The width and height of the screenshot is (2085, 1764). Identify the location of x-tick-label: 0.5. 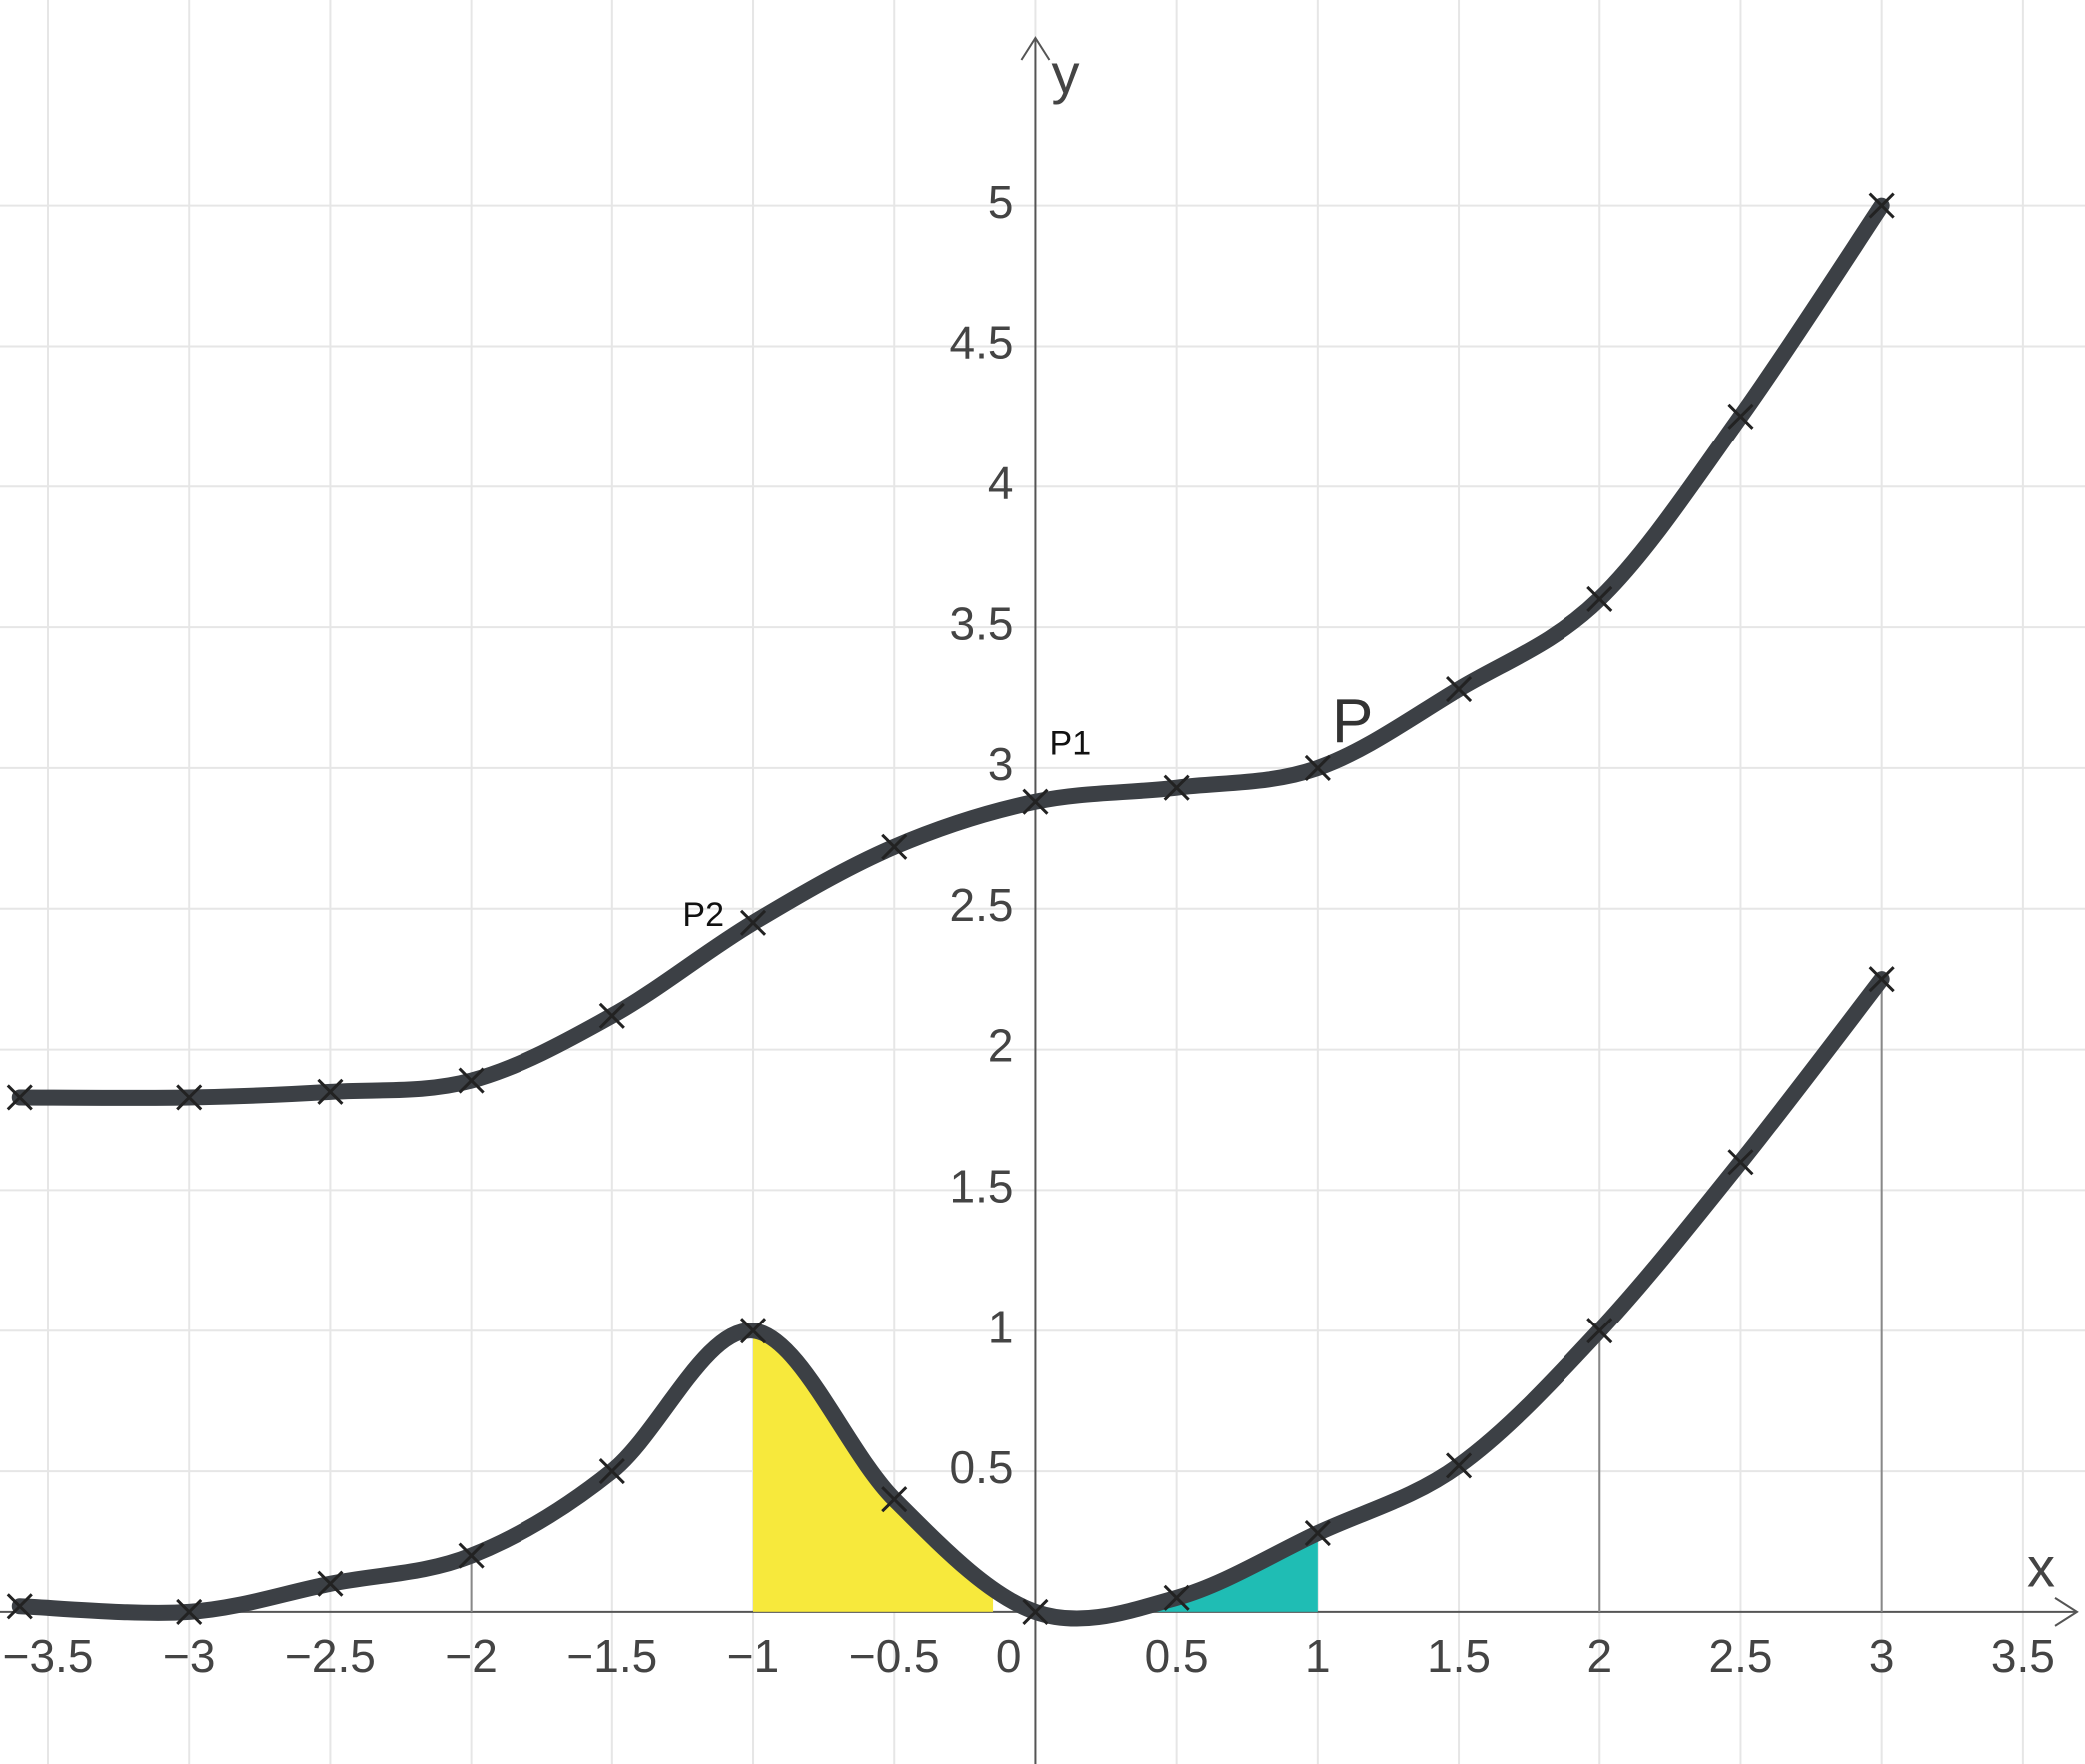
(1177, 1656).